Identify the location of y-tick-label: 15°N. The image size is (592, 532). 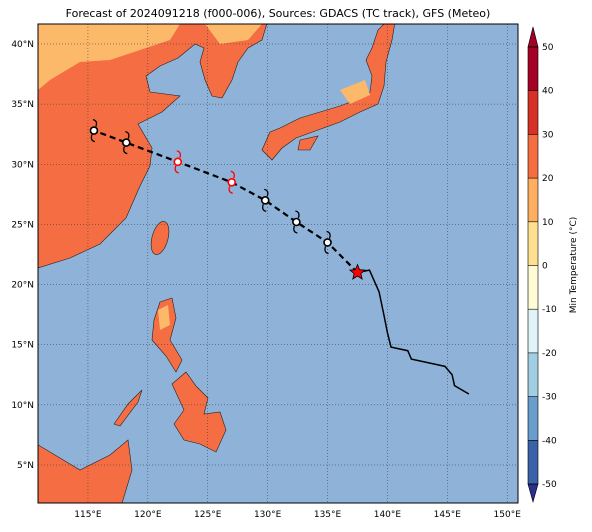
(22, 346).